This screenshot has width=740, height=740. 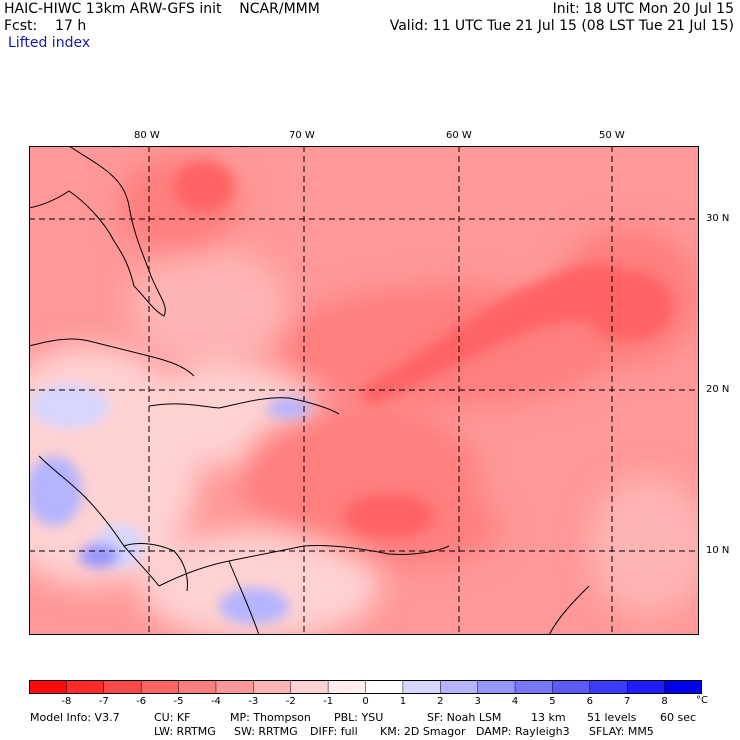 What do you see at coordinates (162, 9) in the screenshot?
I see `model-title: HAIC-HIWC 13km ARW-GFS init NCAR/MMM` at bounding box center [162, 9].